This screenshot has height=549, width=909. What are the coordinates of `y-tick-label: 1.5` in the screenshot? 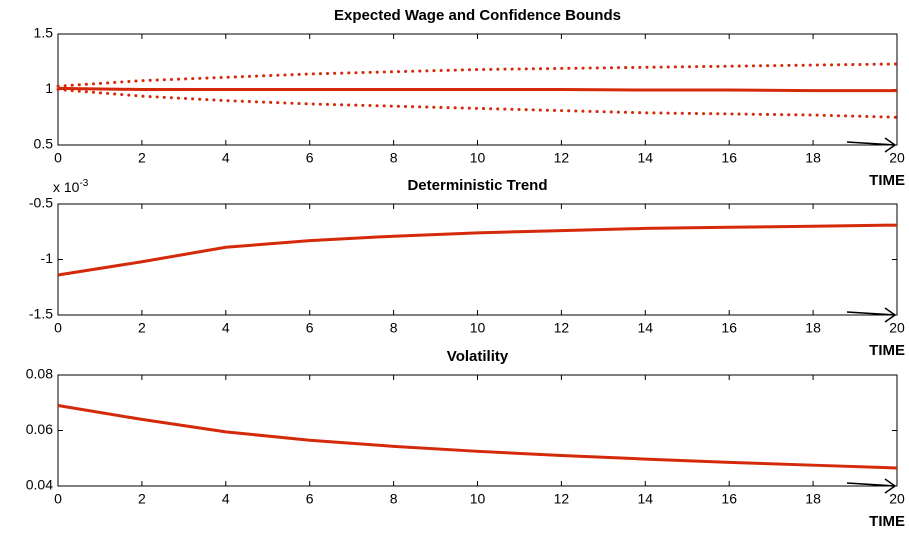 It's located at (44, 33).